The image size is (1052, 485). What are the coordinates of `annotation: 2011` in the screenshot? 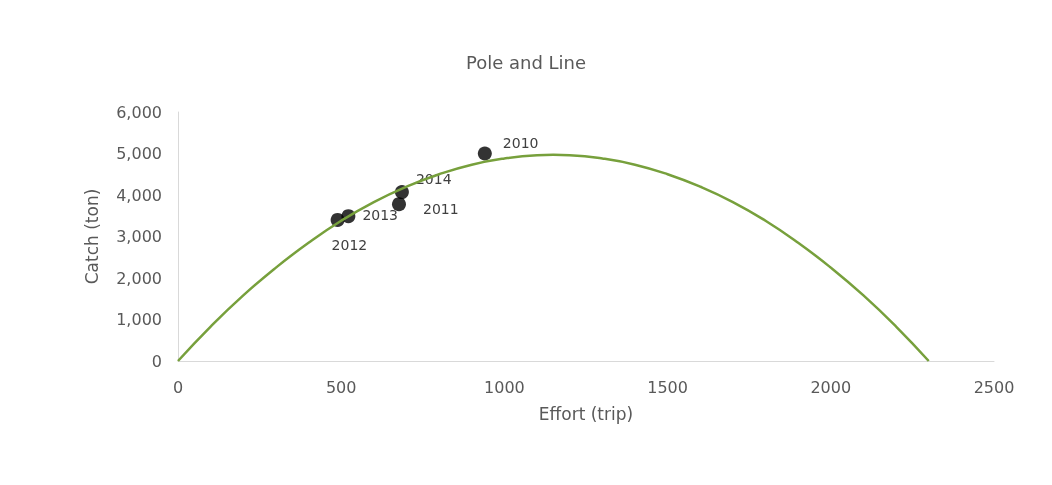 It's located at (440, 209).